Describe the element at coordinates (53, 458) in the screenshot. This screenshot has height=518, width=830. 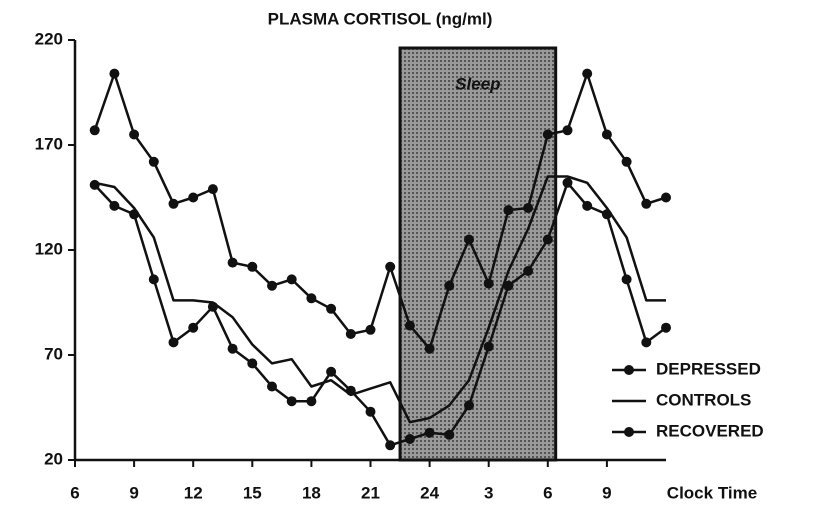
I see `y-tick-label: 20` at that location.